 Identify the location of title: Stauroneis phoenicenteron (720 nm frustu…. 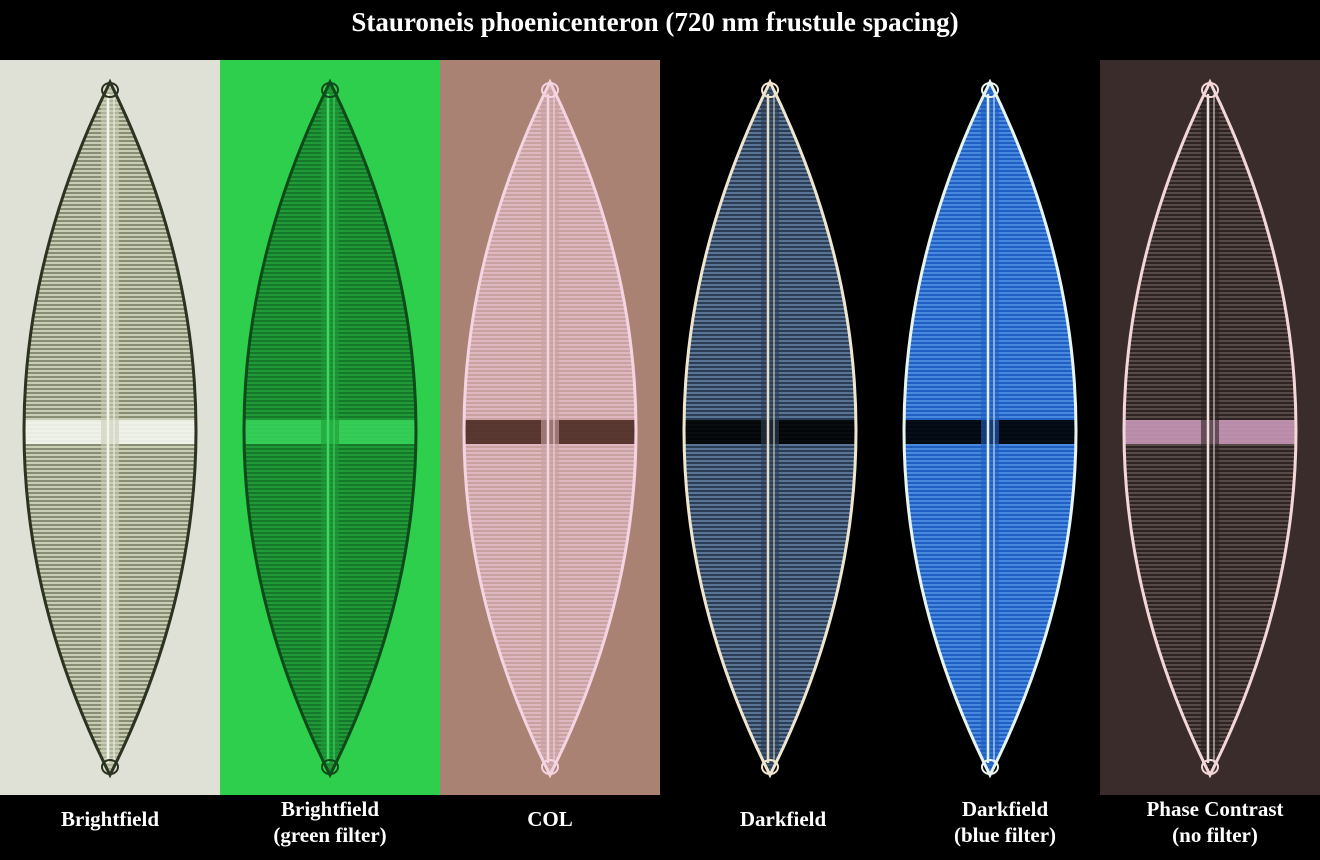
(654, 22).